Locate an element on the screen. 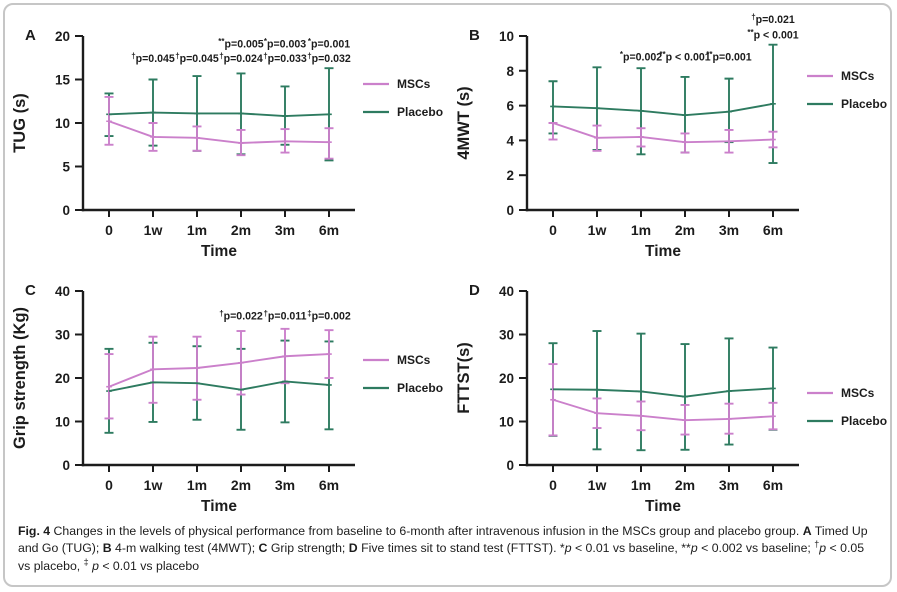 Image resolution: width=897 pixels, height=592 pixels. y-tick-label: 2 is located at coordinates (510, 175).